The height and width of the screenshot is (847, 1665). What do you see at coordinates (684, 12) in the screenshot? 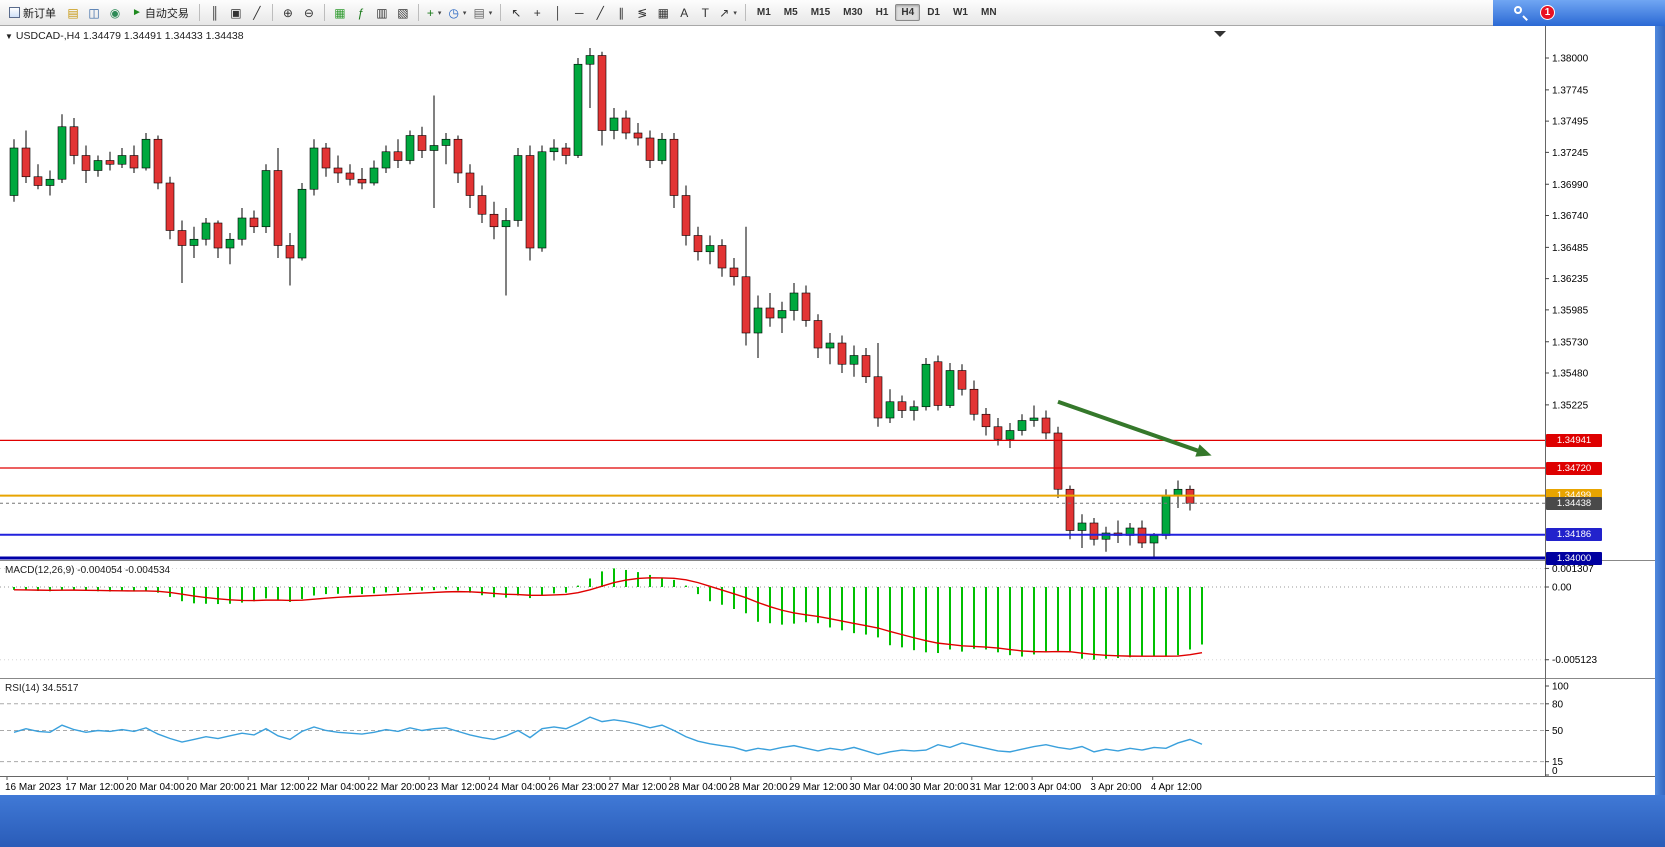
I see `text-icon: A` at bounding box center [684, 12].